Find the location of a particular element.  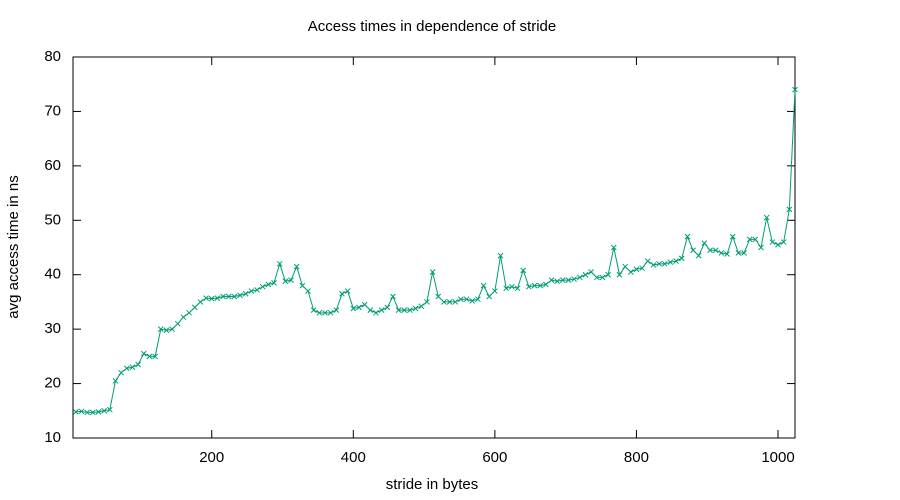

y-tick-label: 80 is located at coordinates (52, 56).